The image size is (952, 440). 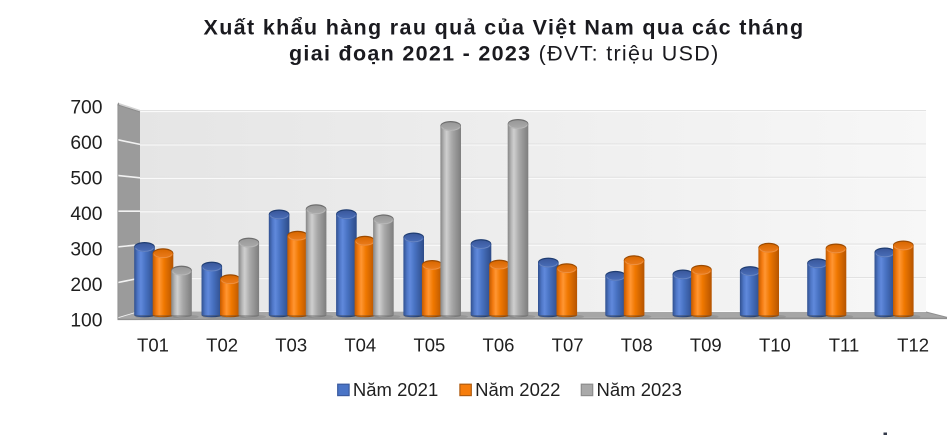 What do you see at coordinates (504, 53) in the screenshot?
I see `svg-text:giai đoạn 2021 - 2023 (ĐVT: tr: giai đoạn 2021 - 2023 (ĐVT: triệu USD)` at bounding box center [504, 53].